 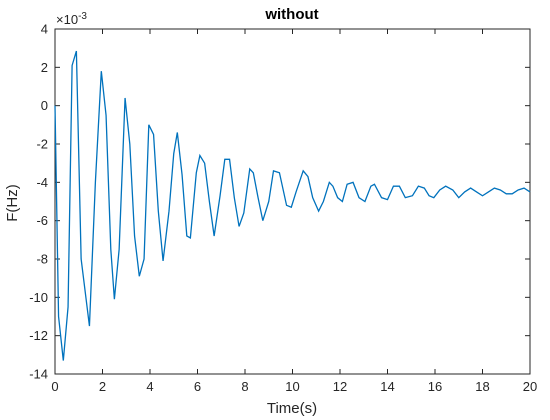 What do you see at coordinates (54, 386) in the screenshot?
I see `x-tick-label: 0` at bounding box center [54, 386].